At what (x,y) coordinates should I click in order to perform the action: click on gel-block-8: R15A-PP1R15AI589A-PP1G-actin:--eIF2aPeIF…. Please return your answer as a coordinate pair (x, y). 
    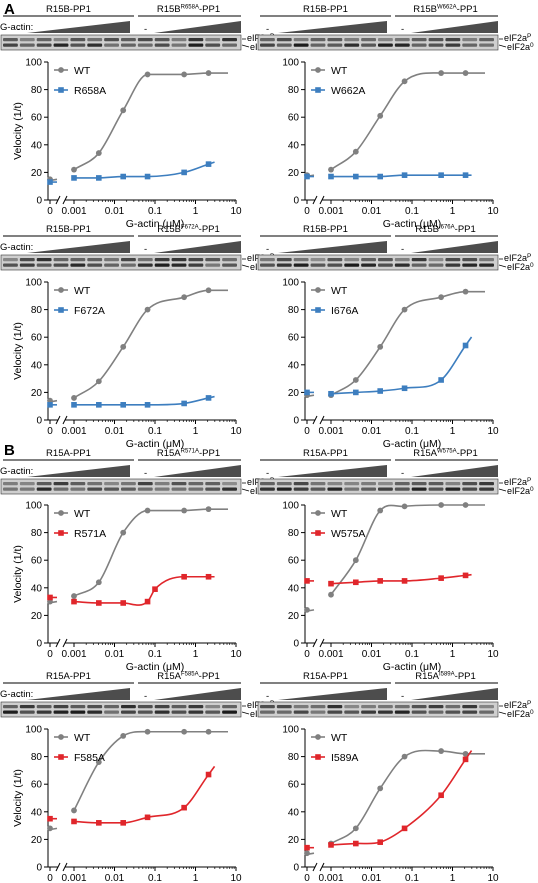
    Looking at the image, I should click on (395, 695).